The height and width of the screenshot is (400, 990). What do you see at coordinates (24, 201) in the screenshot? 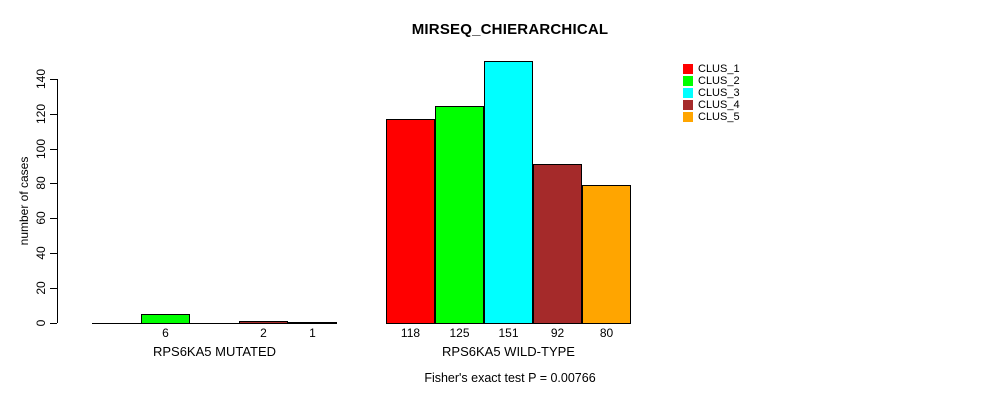
I see `y-axis-label: number of cases` at bounding box center [24, 201].